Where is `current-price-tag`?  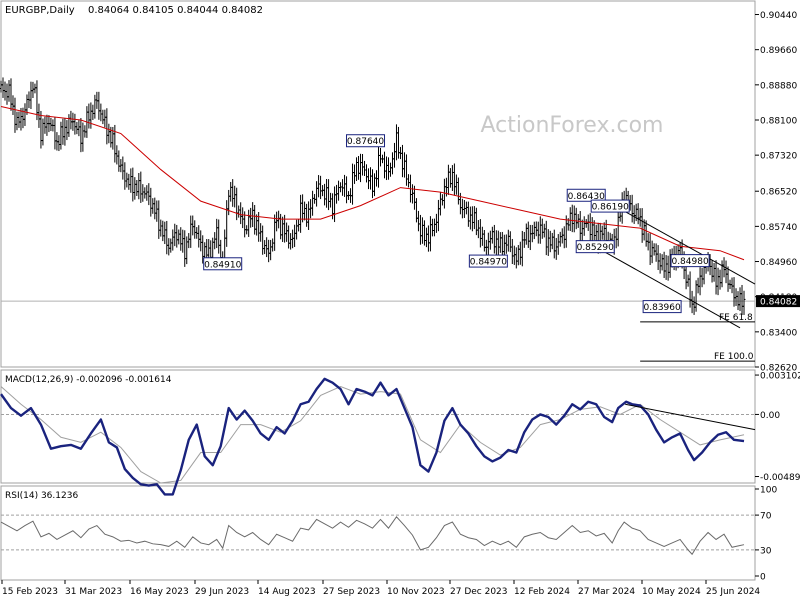
current-price-tag is located at coordinates (778, 301).